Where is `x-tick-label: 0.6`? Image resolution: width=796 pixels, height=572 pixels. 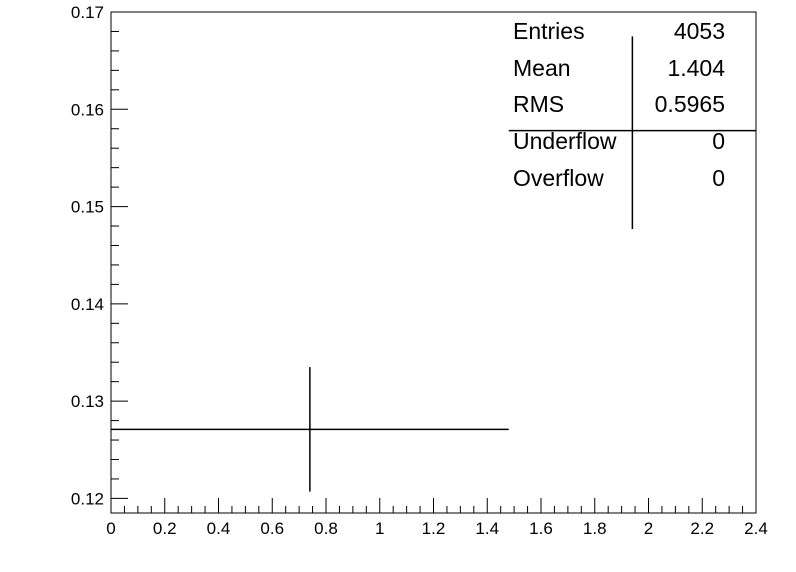 x-tick-label: 0.6 is located at coordinates (272, 528).